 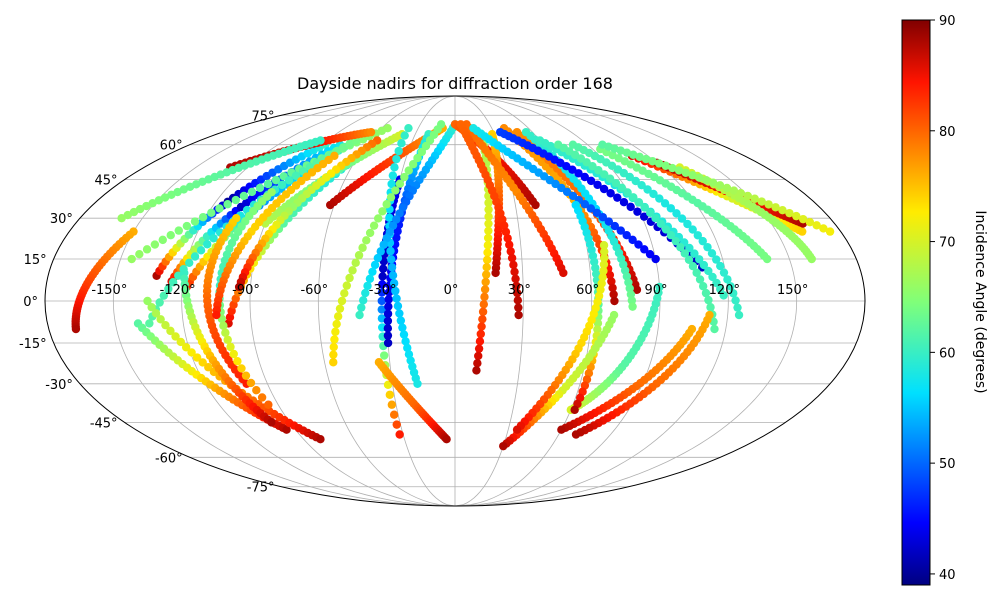 I want to click on colorbar-tick-label: 40, so click(x=947, y=575).